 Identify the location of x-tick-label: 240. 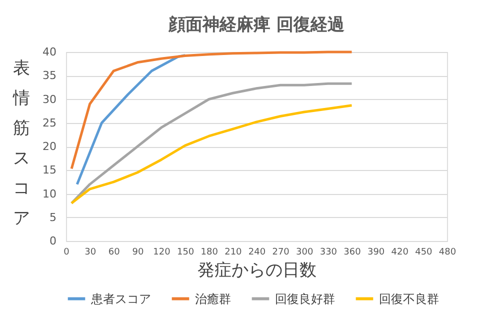
(257, 253).